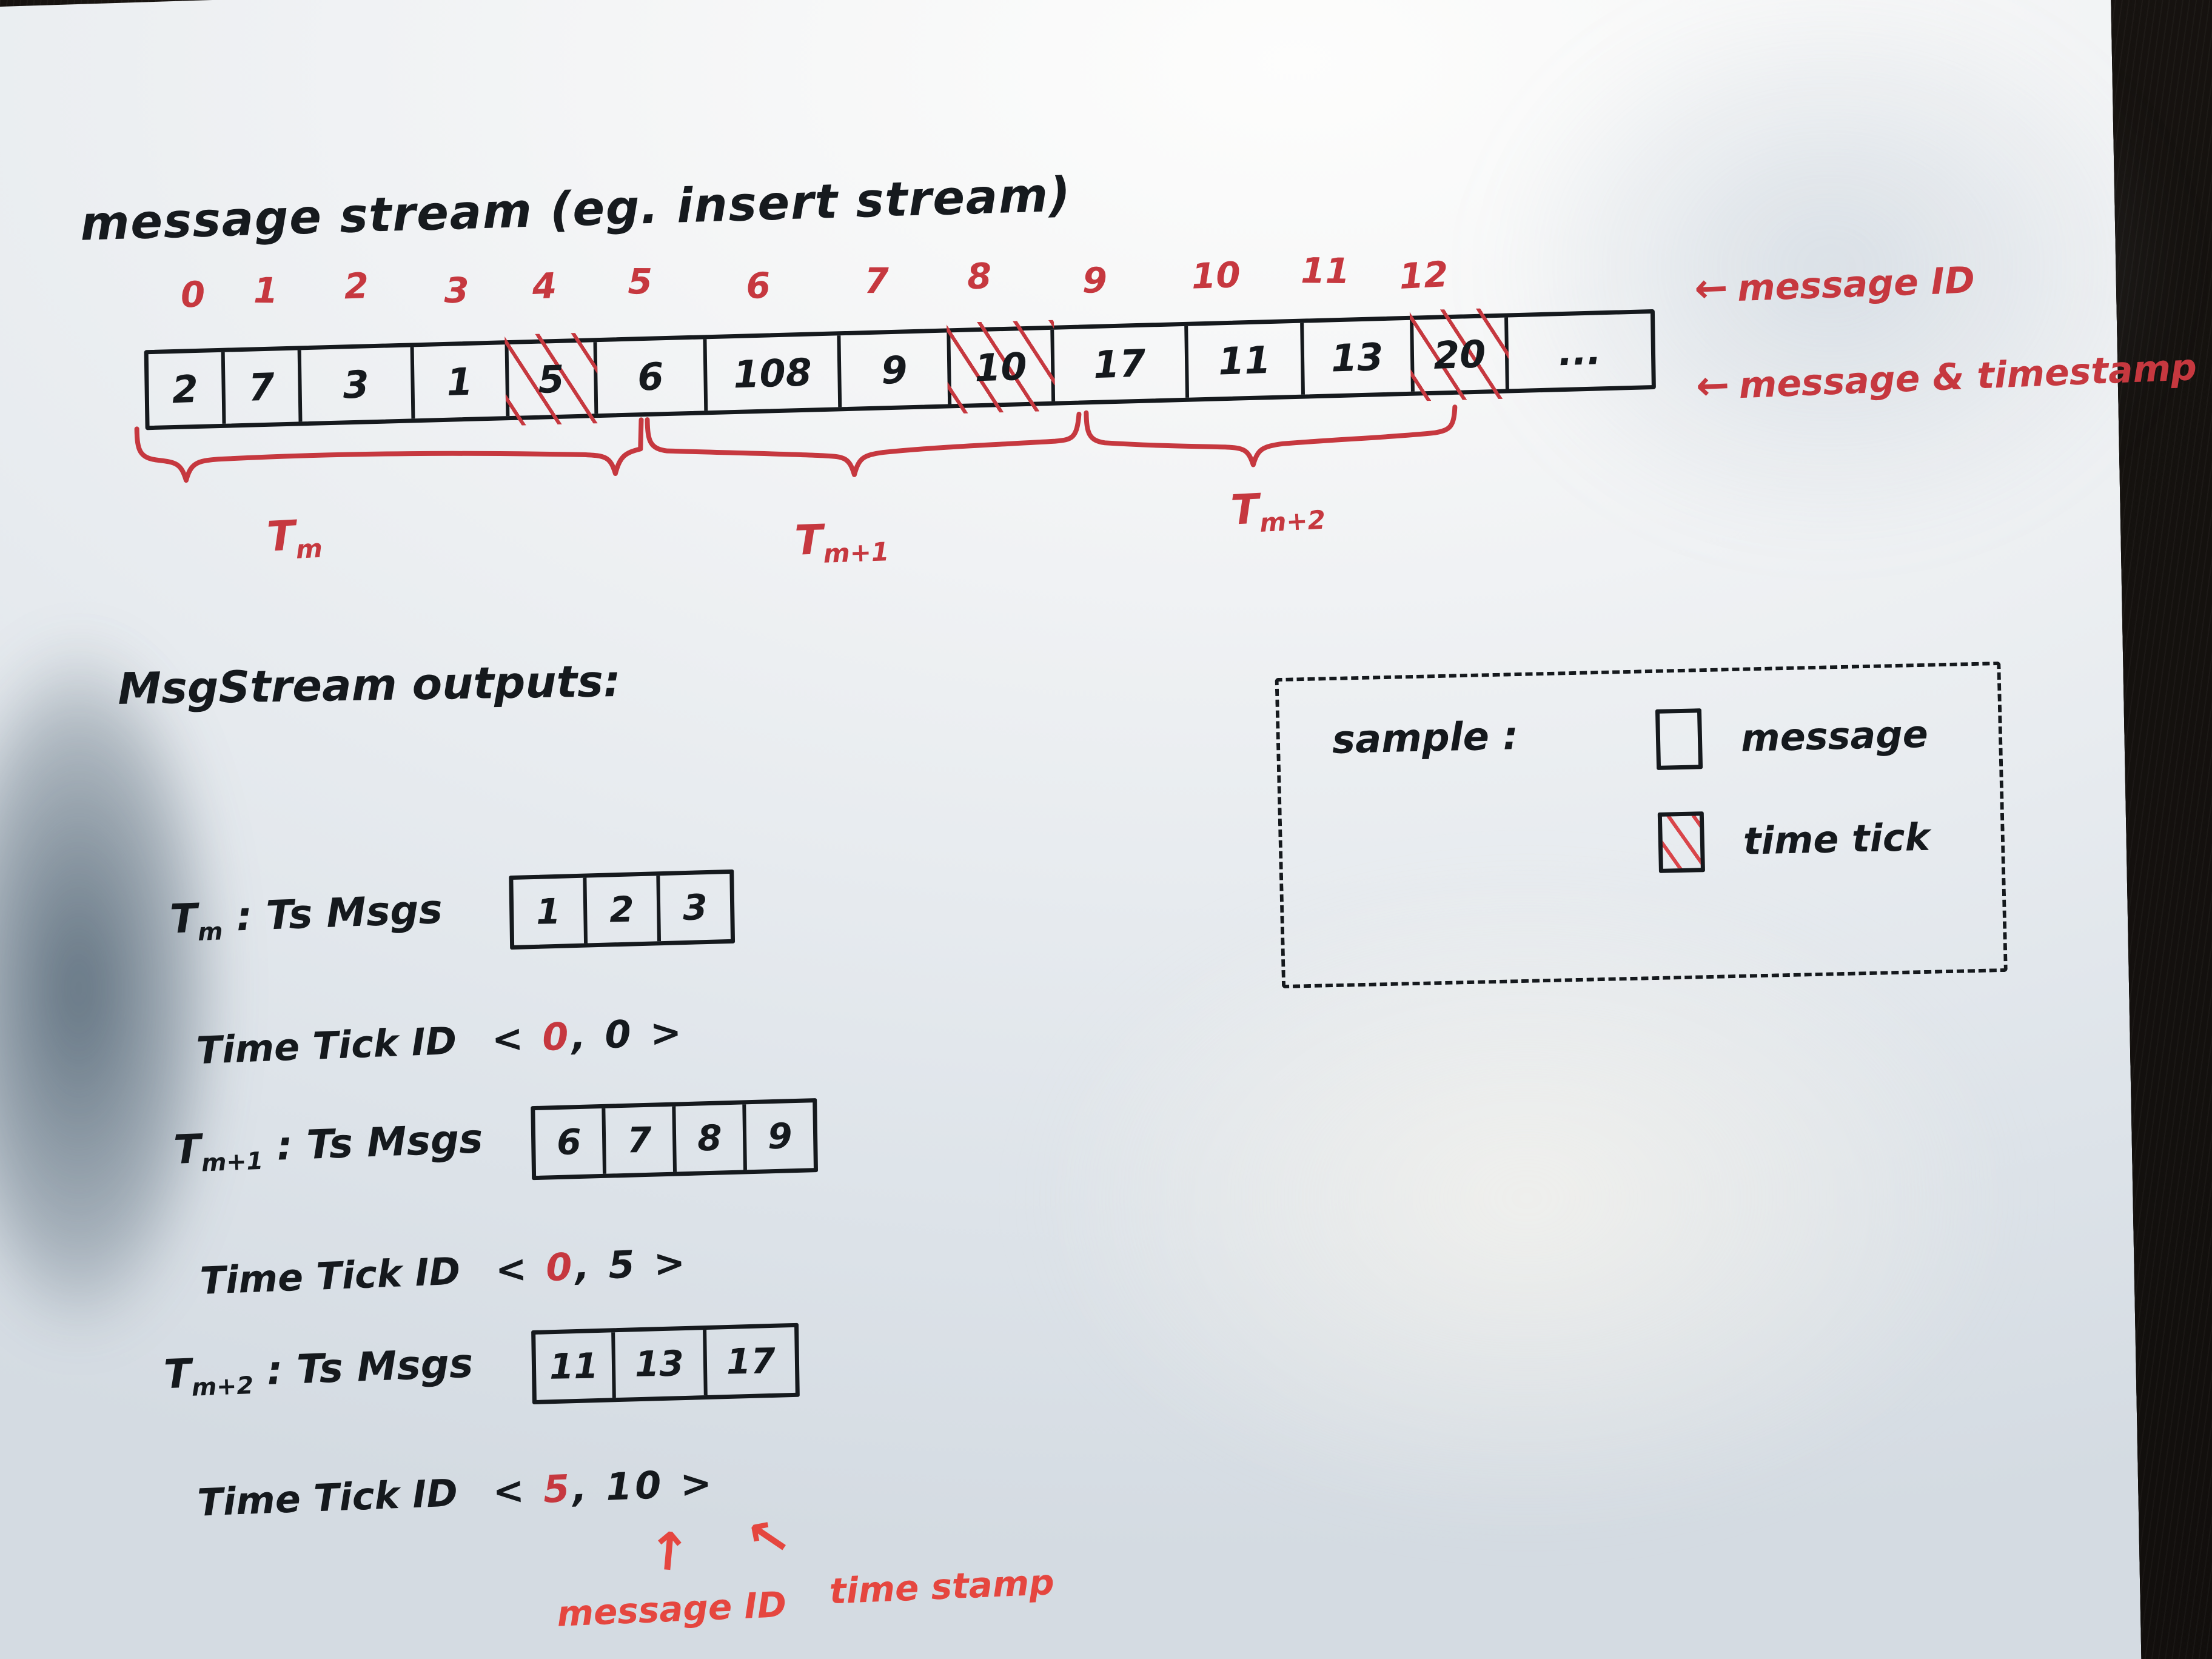 Image resolution: width=2212 pixels, height=1659 pixels. What do you see at coordinates (553, 379) in the screenshot?
I see `stream-cell-4: 5` at bounding box center [553, 379].